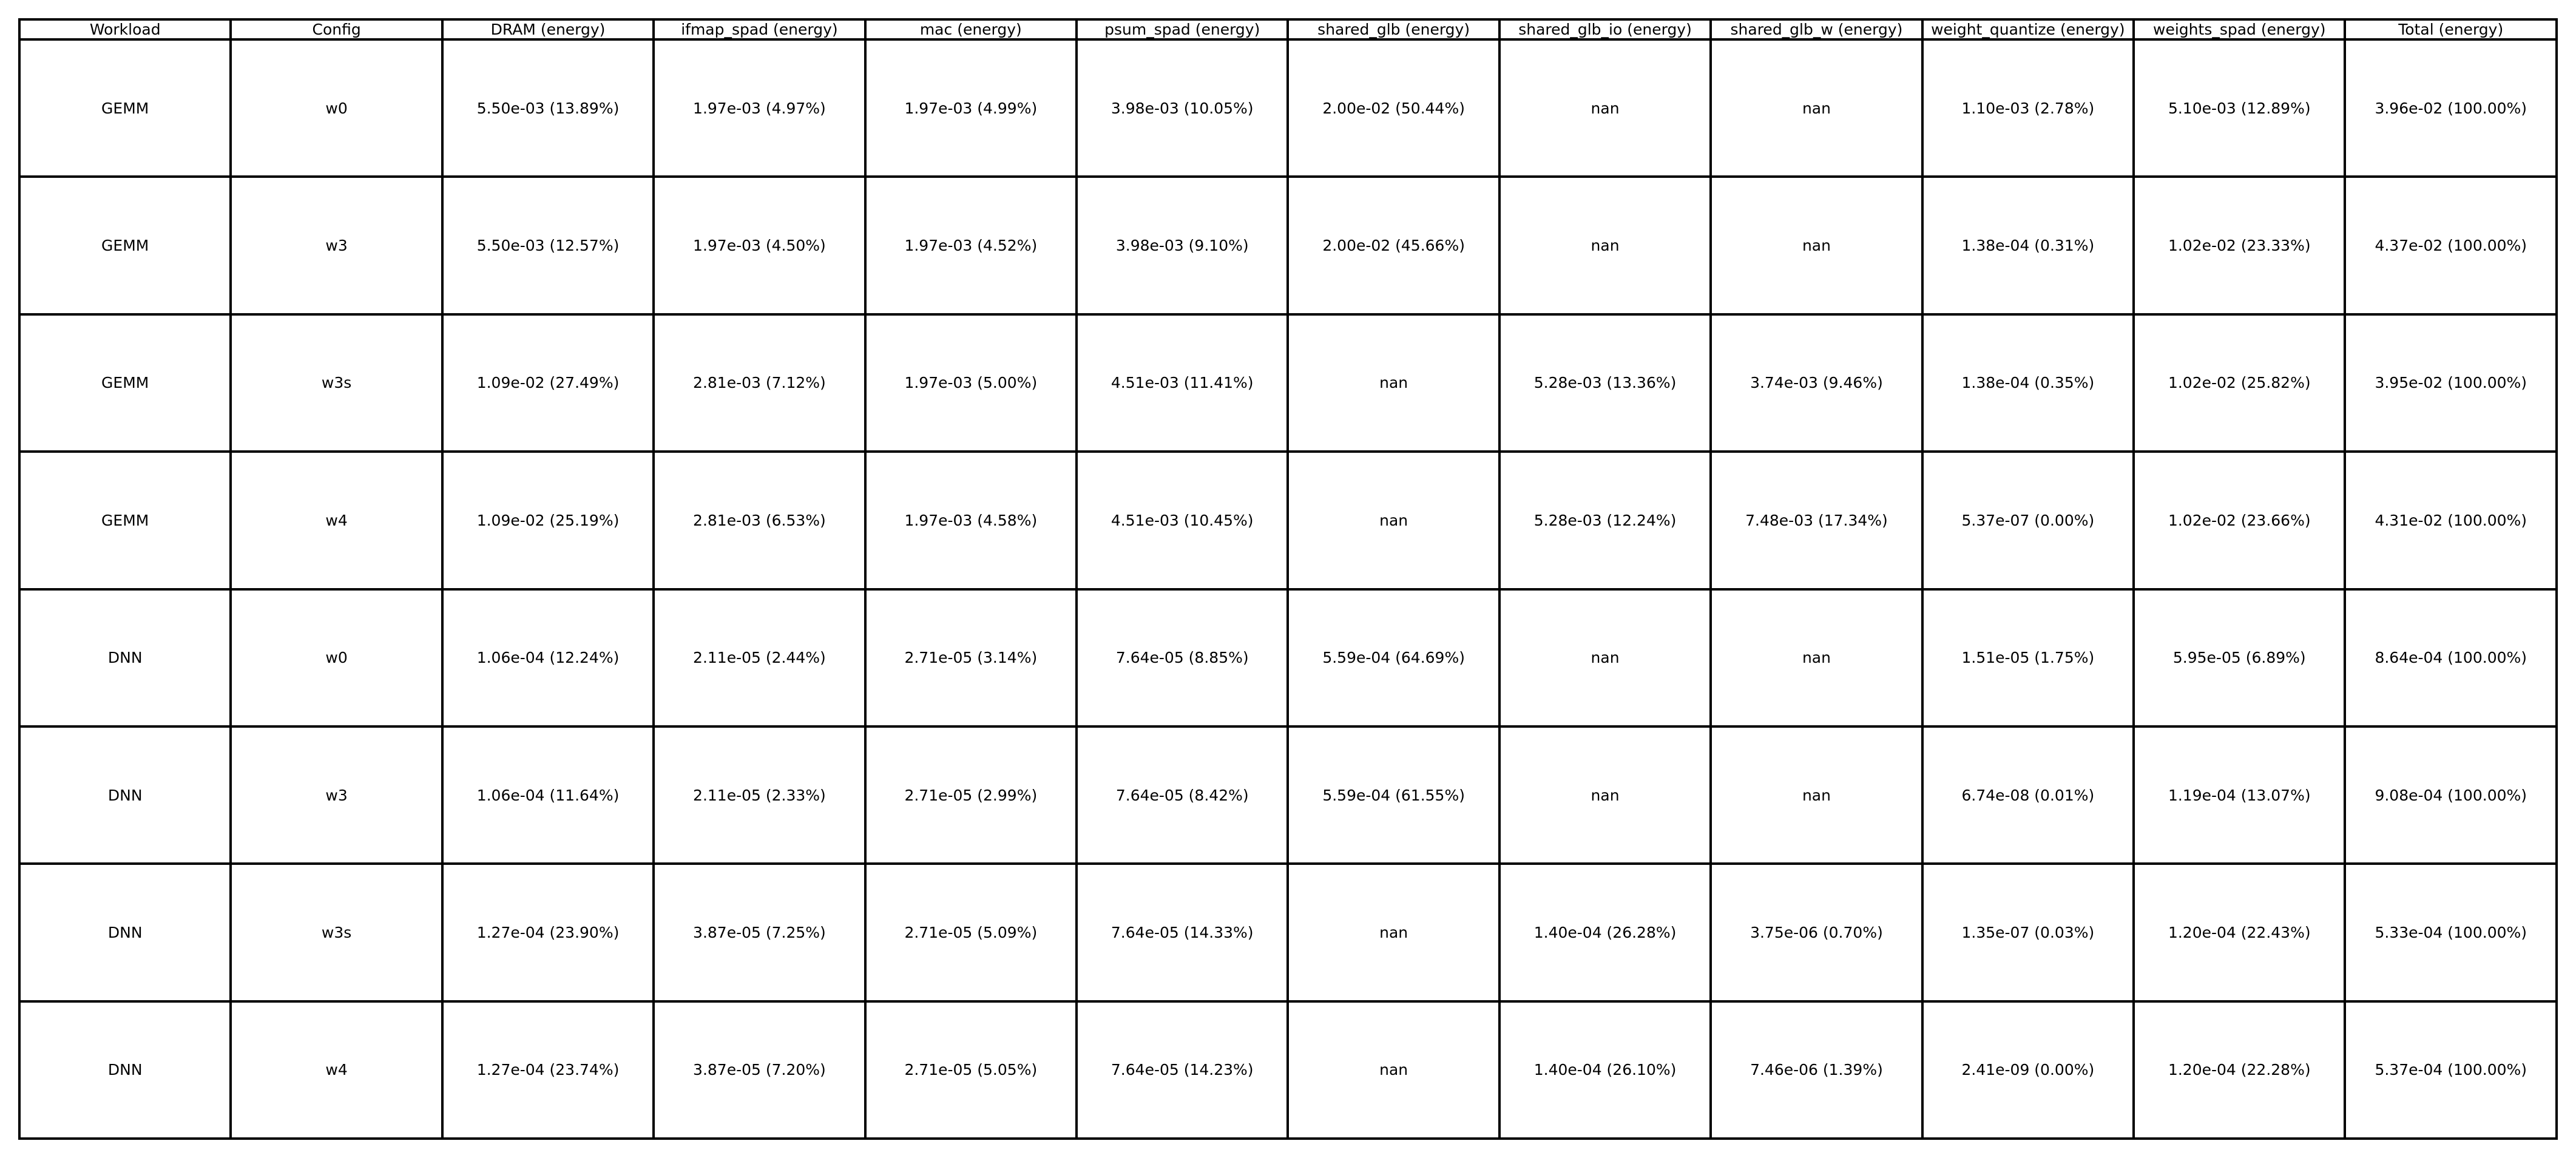  Describe the element at coordinates (1182, 520) in the screenshot. I see `table-cell: 4.51e-03 (10.45%)` at that location.